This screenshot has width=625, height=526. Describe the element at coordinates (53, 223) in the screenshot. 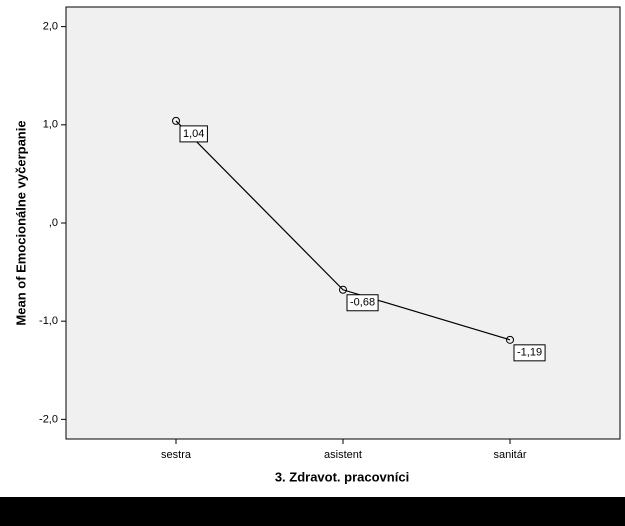

I see `y-tick-label: ,0` at that location.